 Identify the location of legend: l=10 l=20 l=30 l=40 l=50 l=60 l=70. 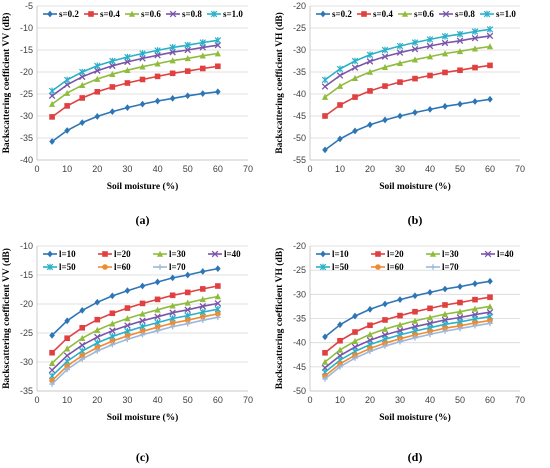
(415, 260).